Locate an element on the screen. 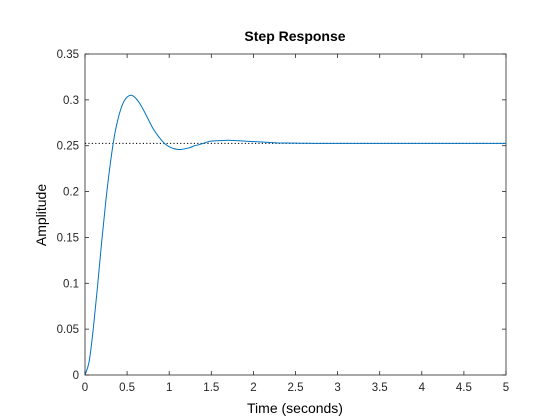  x-tick-label: 3.5 is located at coordinates (380, 388).